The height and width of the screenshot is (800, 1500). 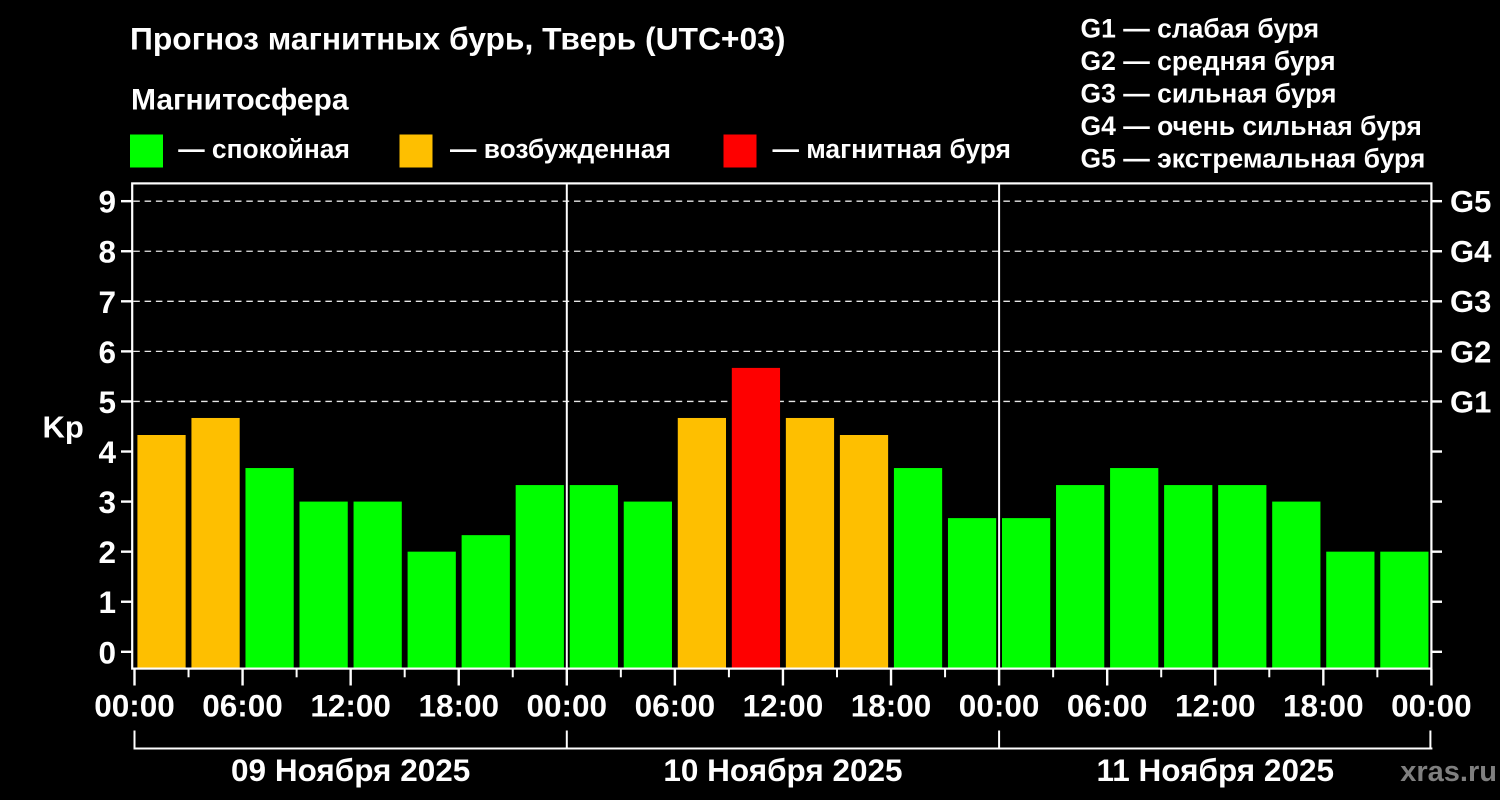 I want to click on svg-text: Магнитосфера, so click(x=240, y=99).